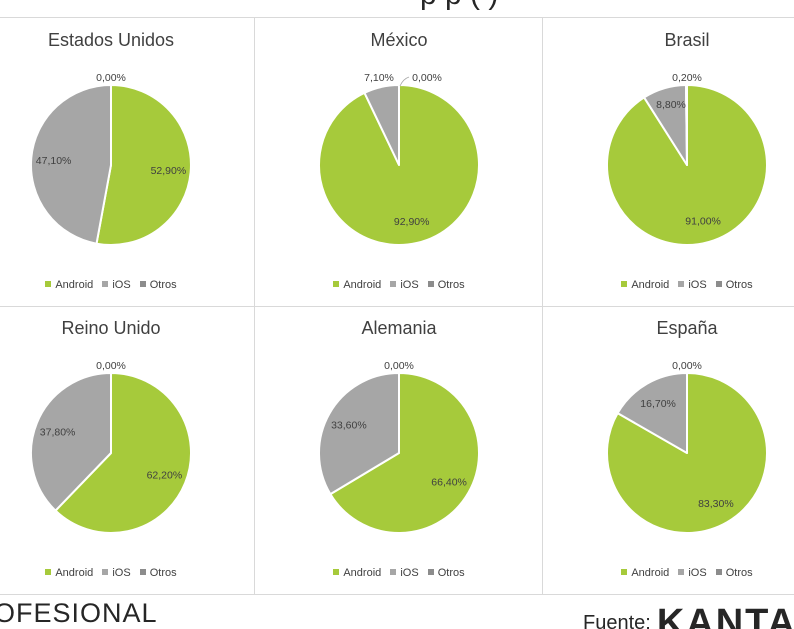 This screenshot has width=794, height=629. I want to click on data-label-android: 66,40%, so click(449, 482).